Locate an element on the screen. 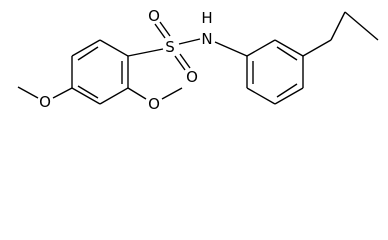 The image size is (388, 240). atom-label: S is located at coordinates (170, 47).